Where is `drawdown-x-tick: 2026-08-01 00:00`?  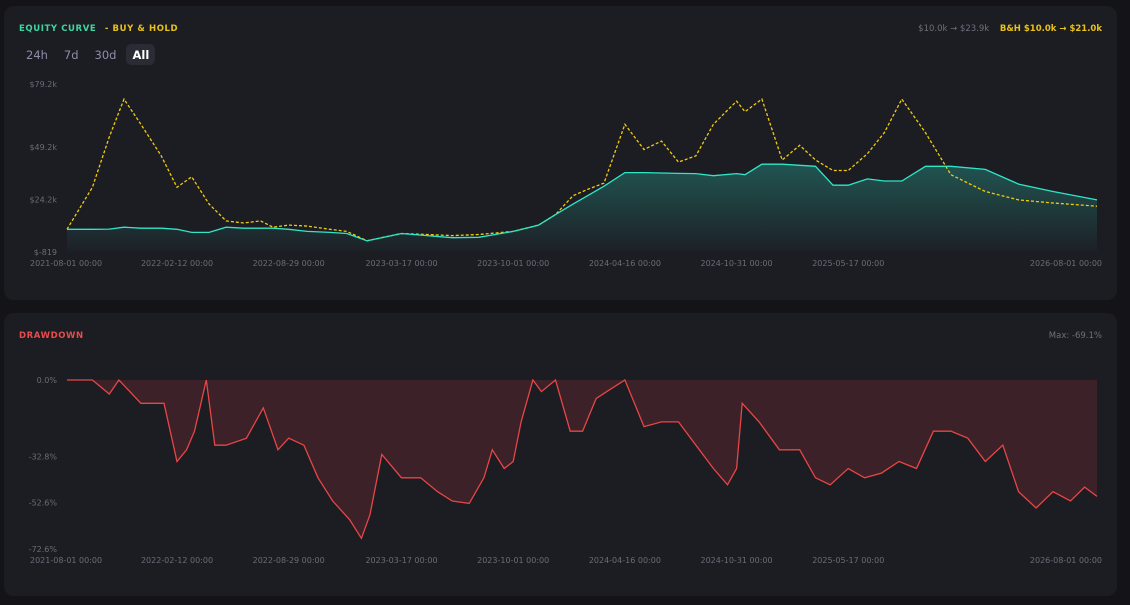 drawdown-x-tick: 2026-08-01 00:00 is located at coordinates (1066, 560).